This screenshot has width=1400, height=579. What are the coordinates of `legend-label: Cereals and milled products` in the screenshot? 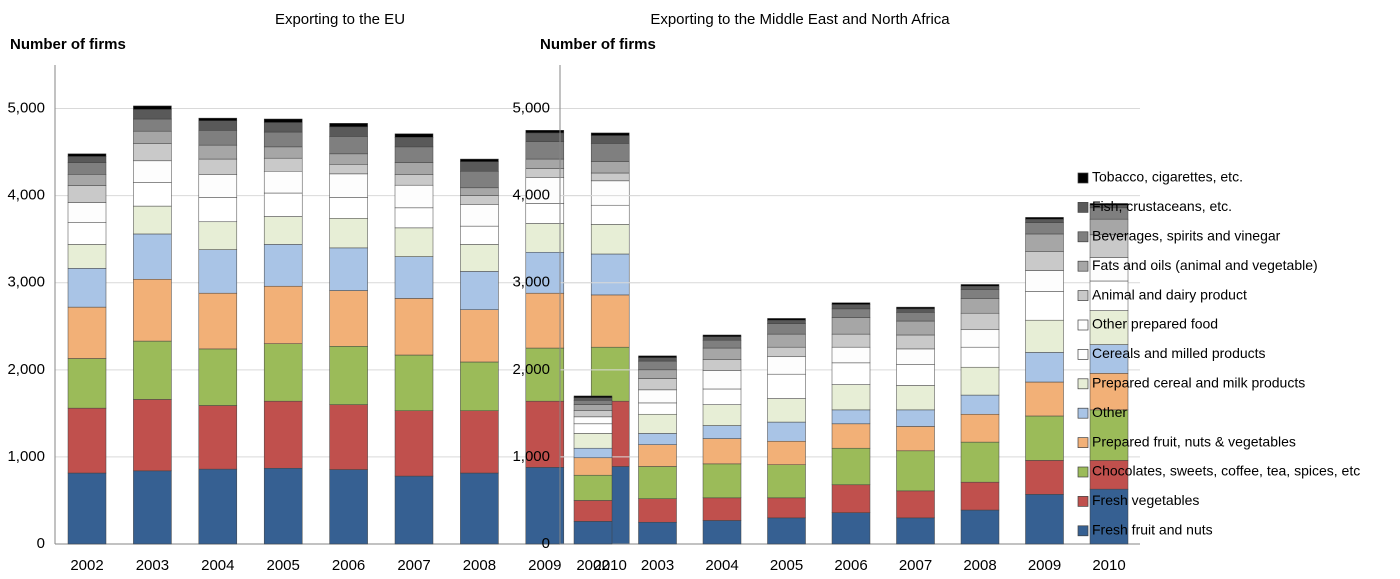 It's located at (1179, 353).